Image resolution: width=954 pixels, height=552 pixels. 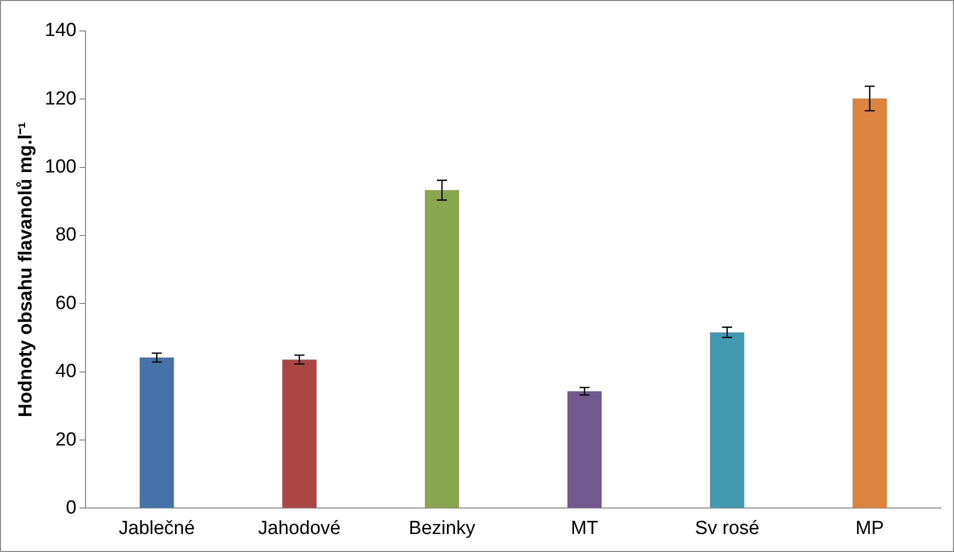 What do you see at coordinates (60, 167) in the screenshot?
I see `y-tick-label: 100` at bounding box center [60, 167].